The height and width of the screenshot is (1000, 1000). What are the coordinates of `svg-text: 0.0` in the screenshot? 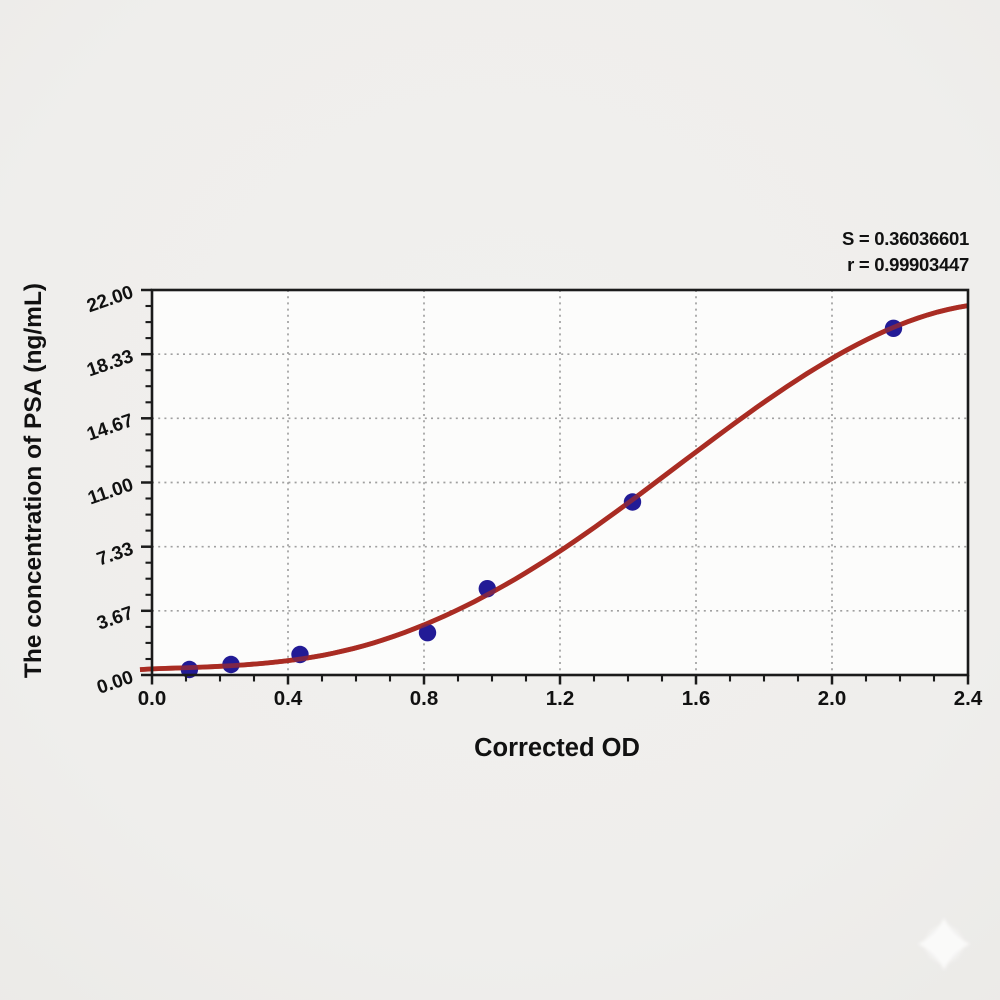 It's located at (152, 698).